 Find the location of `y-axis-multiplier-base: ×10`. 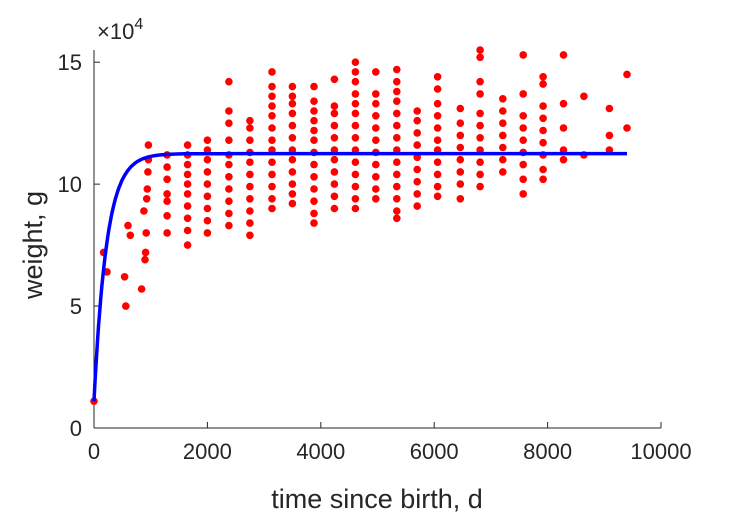

y-axis-multiplier-base: ×10 is located at coordinates (115, 31).